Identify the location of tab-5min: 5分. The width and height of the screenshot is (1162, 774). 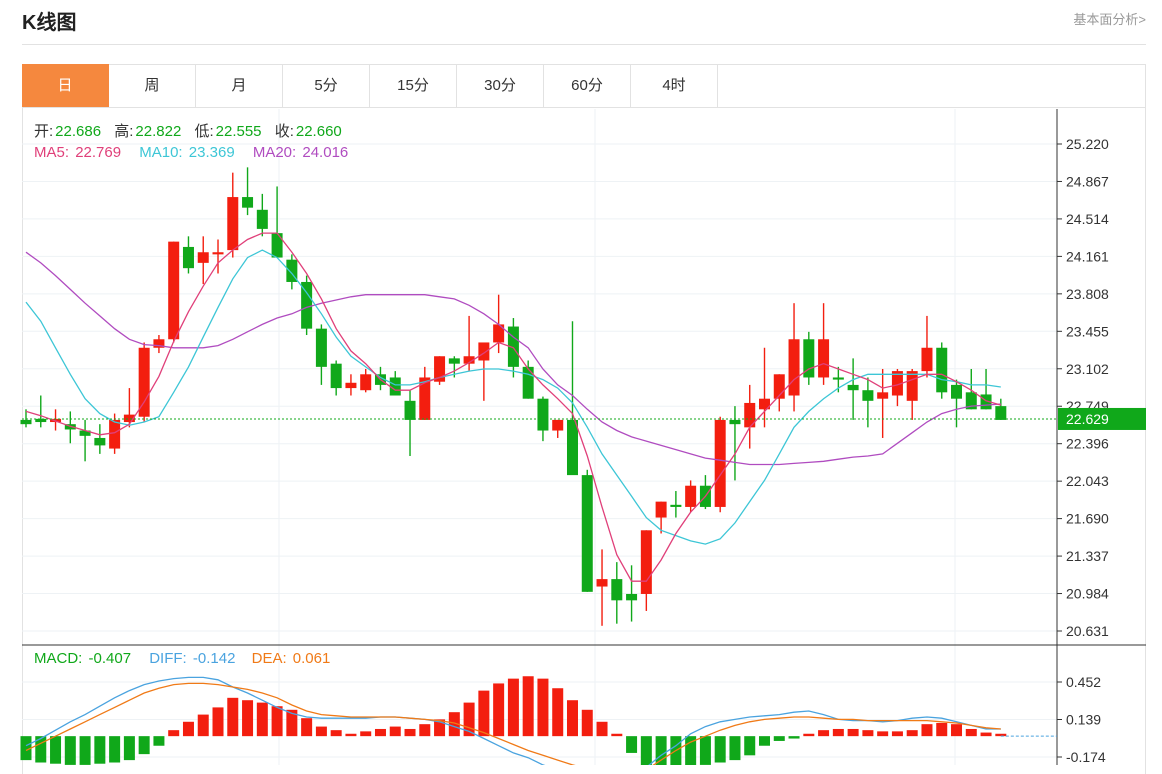
(326, 85).